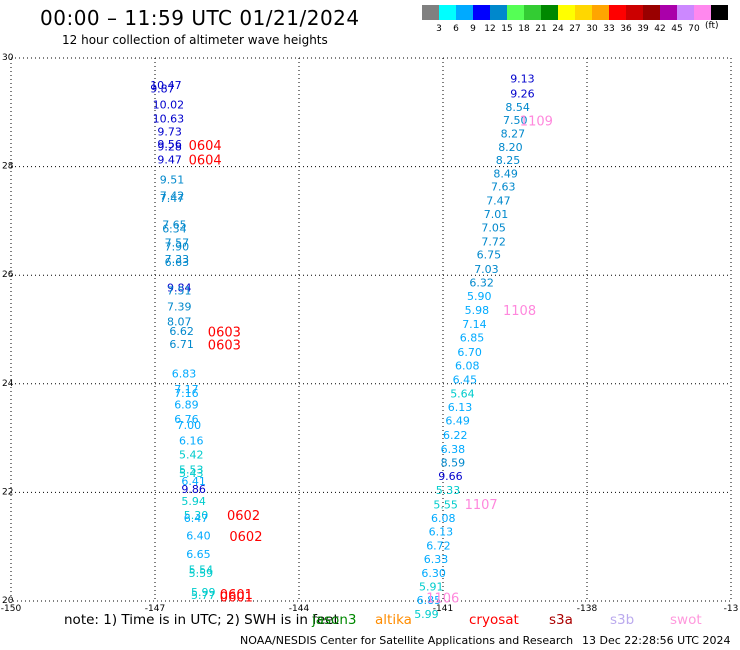  Describe the element at coordinates (522, 79) in the screenshot. I see `wave-height-label: 9.13` at that location.